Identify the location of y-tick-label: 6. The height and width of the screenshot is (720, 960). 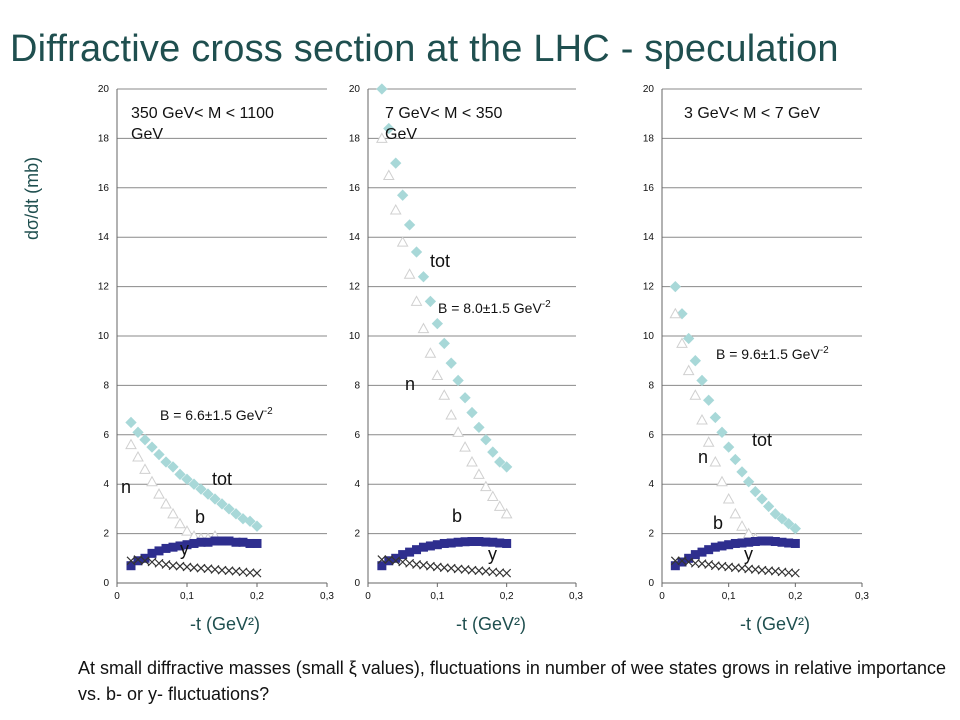
(357, 435).